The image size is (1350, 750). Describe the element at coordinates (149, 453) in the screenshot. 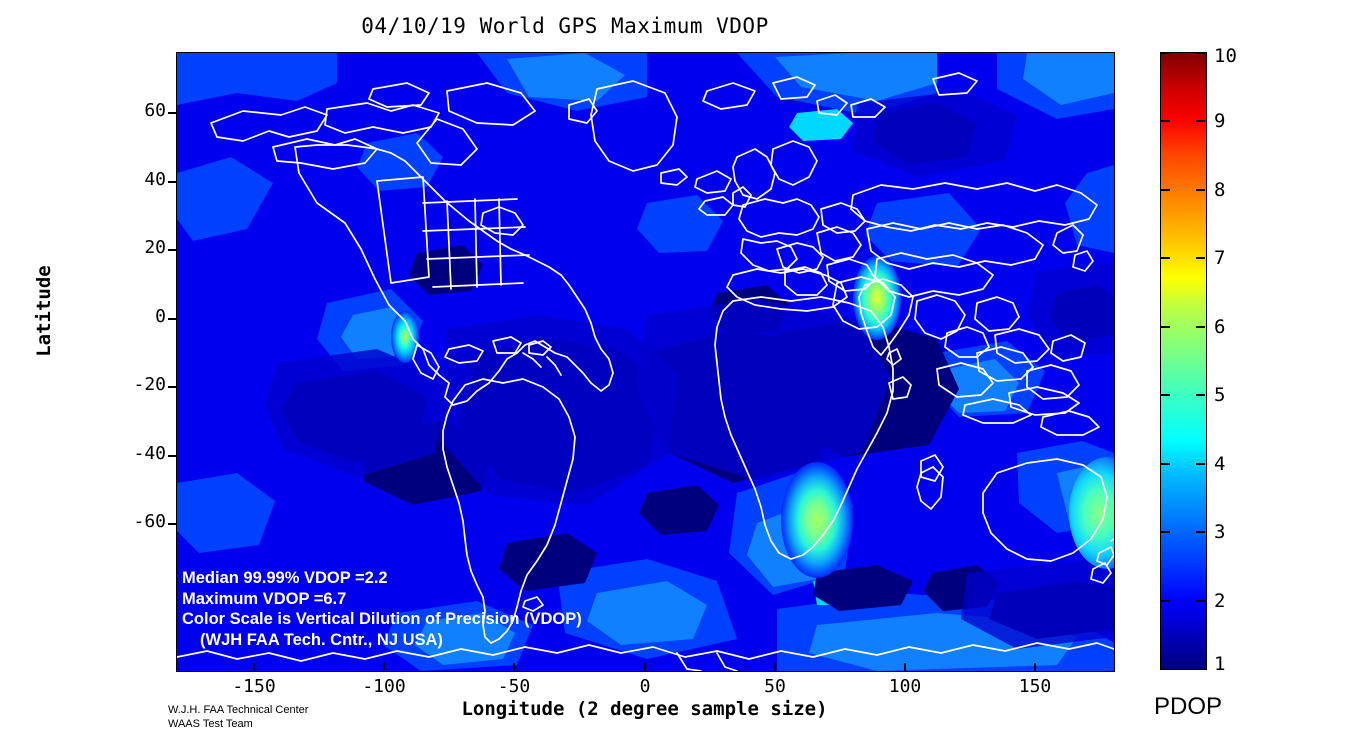

I see `ytick-label-m40: -40` at that location.